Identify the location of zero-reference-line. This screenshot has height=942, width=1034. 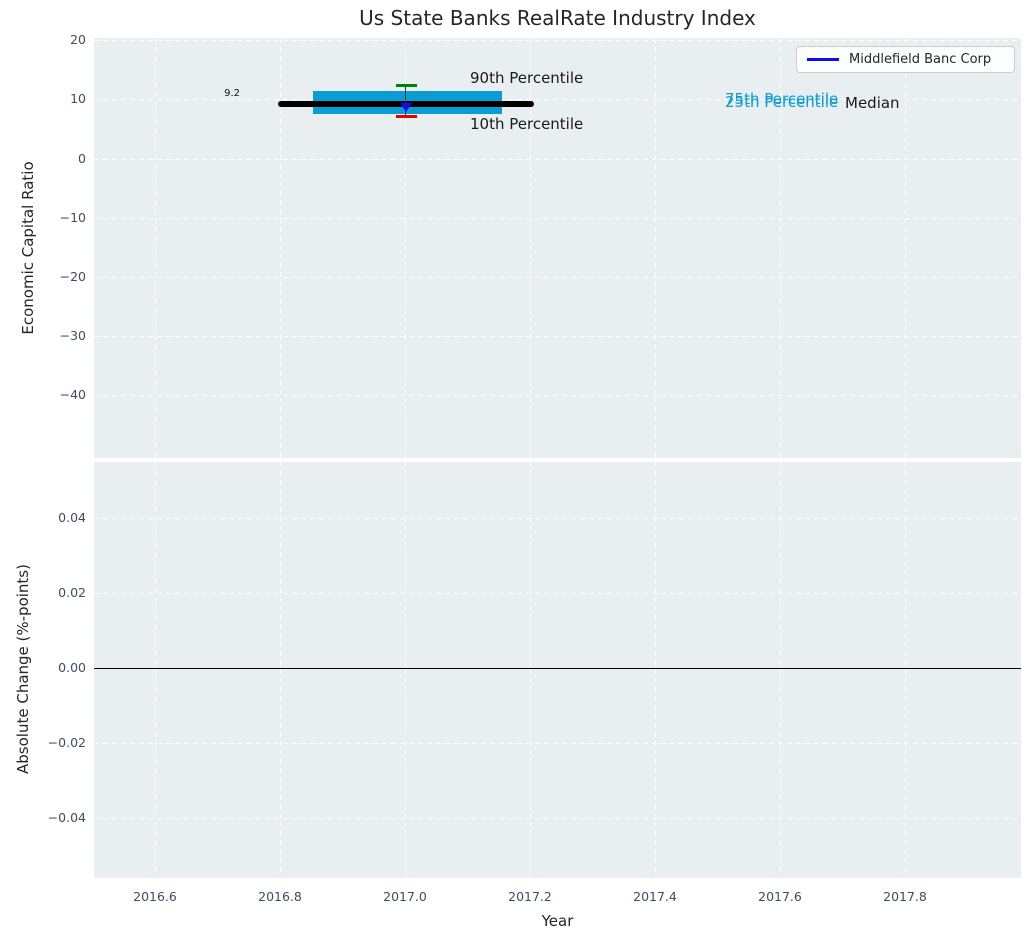
(557, 668).